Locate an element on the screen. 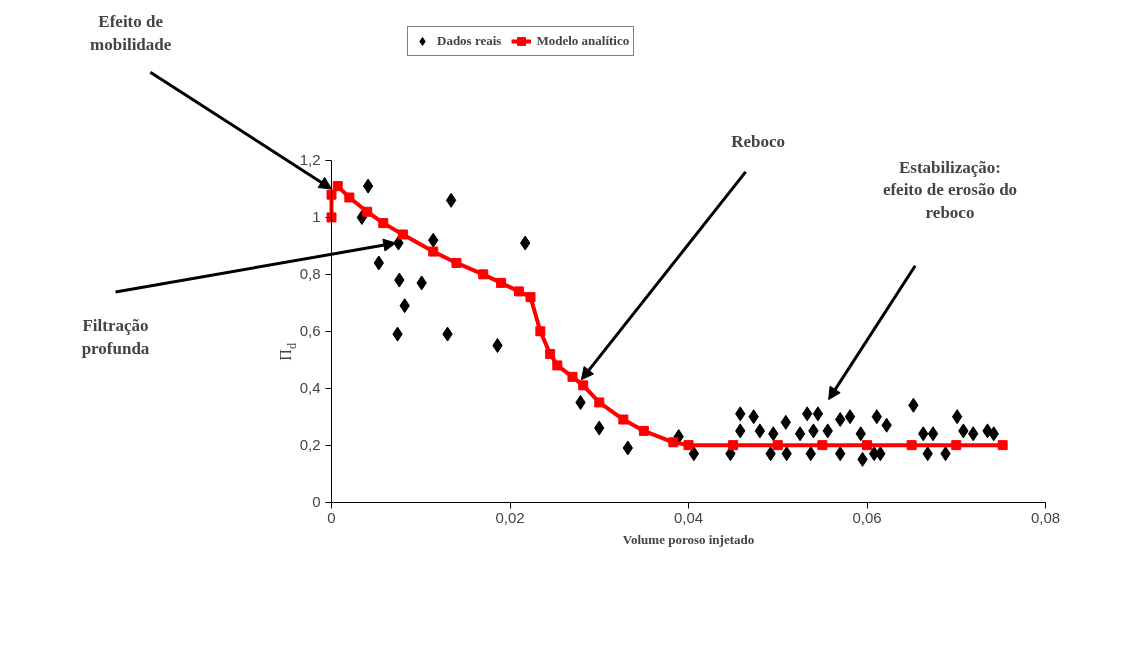 The width and height of the screenshot is (1139, 650). annotation: Efeito de mobilidade is located at coordinates (131, 33).